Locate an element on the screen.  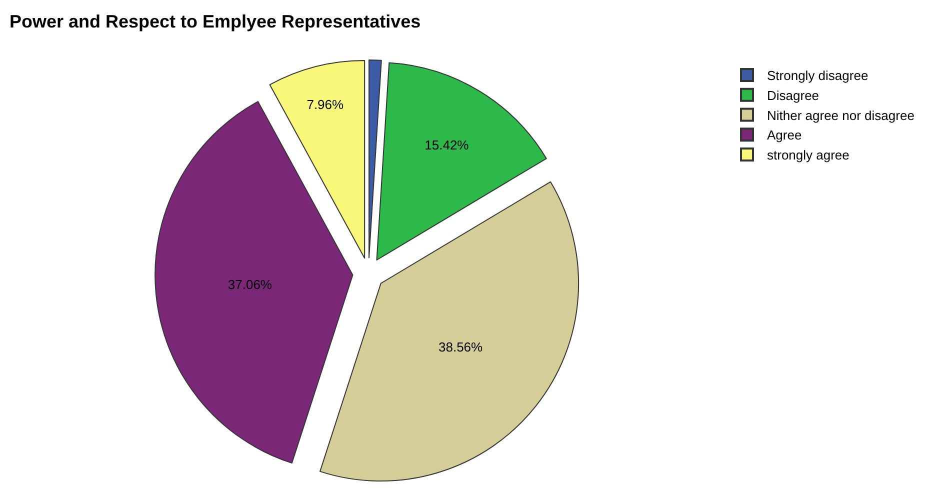
data-label: 37.06% is located at coordinates (250, 284).